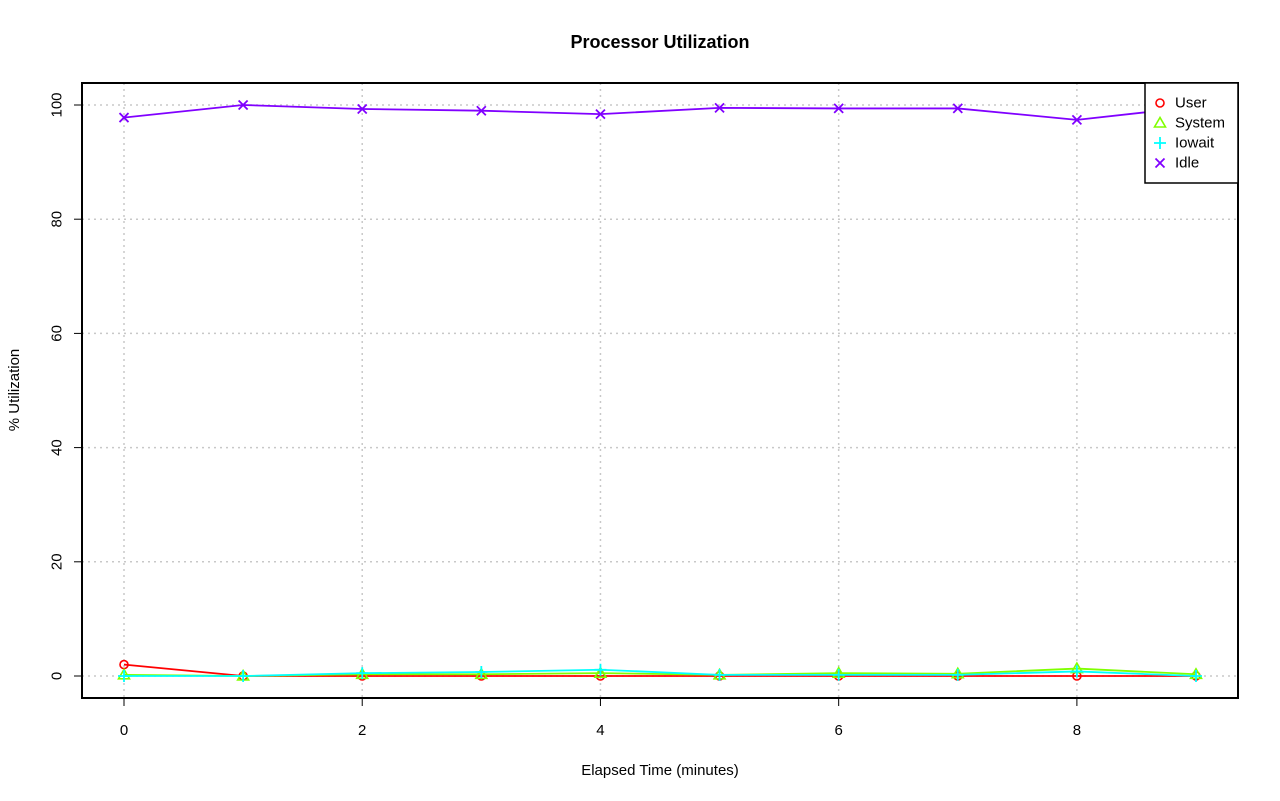  I want to click on legend-label-idle: Idle, so click(1187, 163).